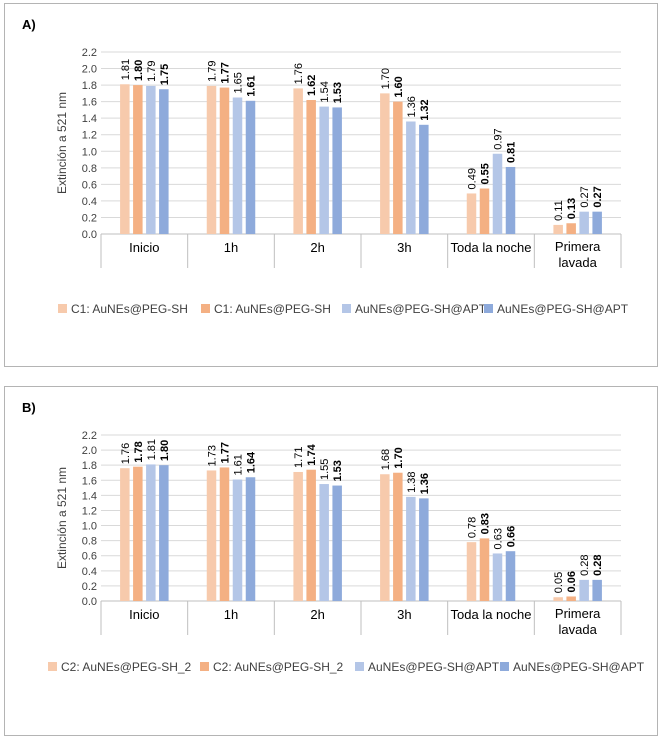 This screenshot has width=663, height=741. I want to click on data-label: 1.55, so click(325, 469).